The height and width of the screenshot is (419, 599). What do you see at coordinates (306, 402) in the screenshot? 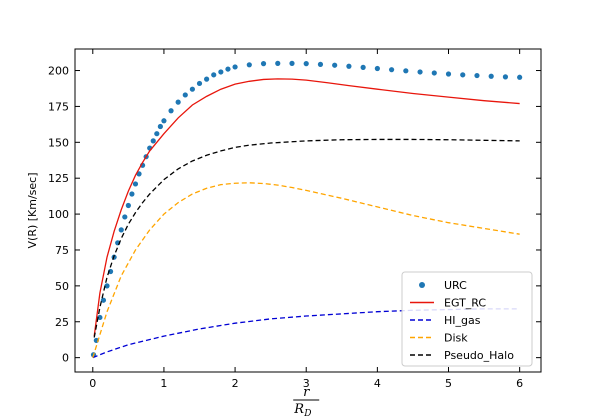
I see `x-axis-label: r R D` at bounding box center [306, 402].